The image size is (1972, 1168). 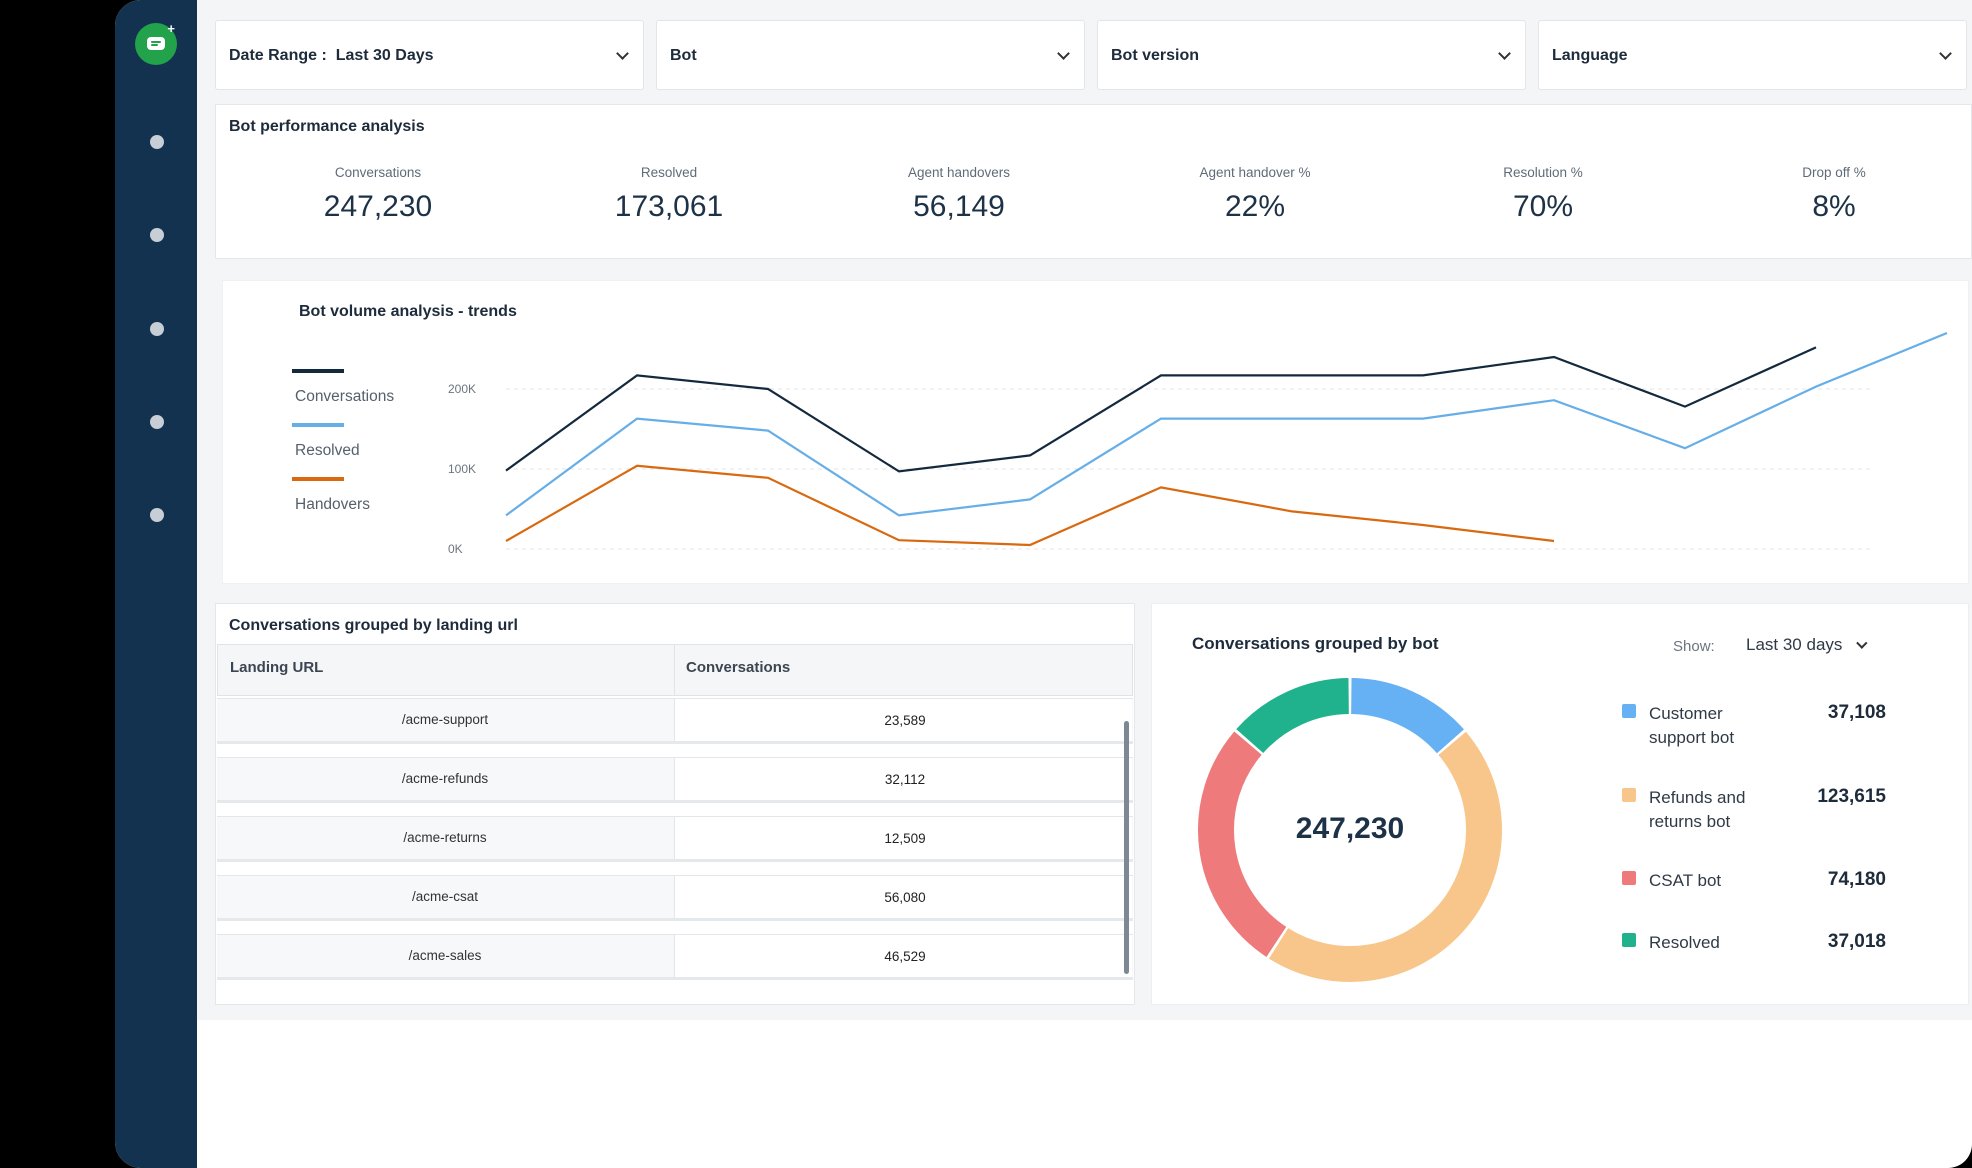 I want to click on kpi-agent-handovers: Agent handovers 56,149, so click(x=959, y=194).